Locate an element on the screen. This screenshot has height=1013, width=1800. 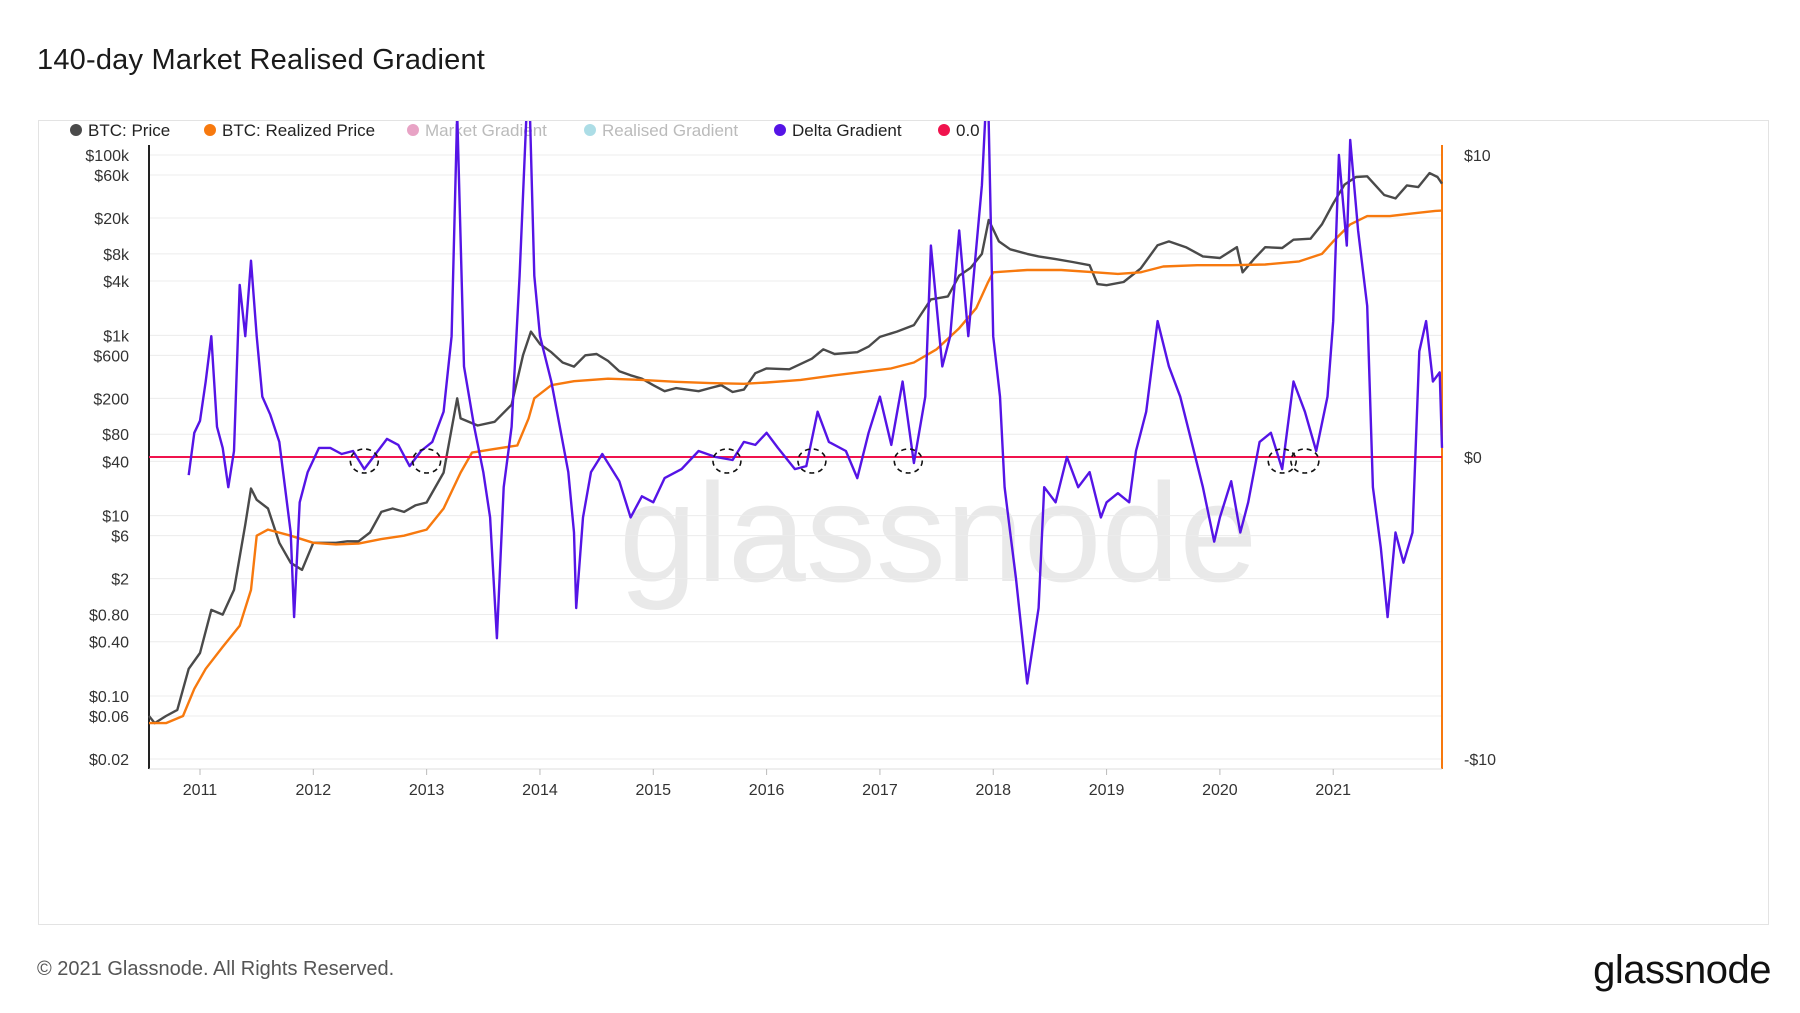
y-right-tick-label: $0 is located at coordinates (1473, 458).